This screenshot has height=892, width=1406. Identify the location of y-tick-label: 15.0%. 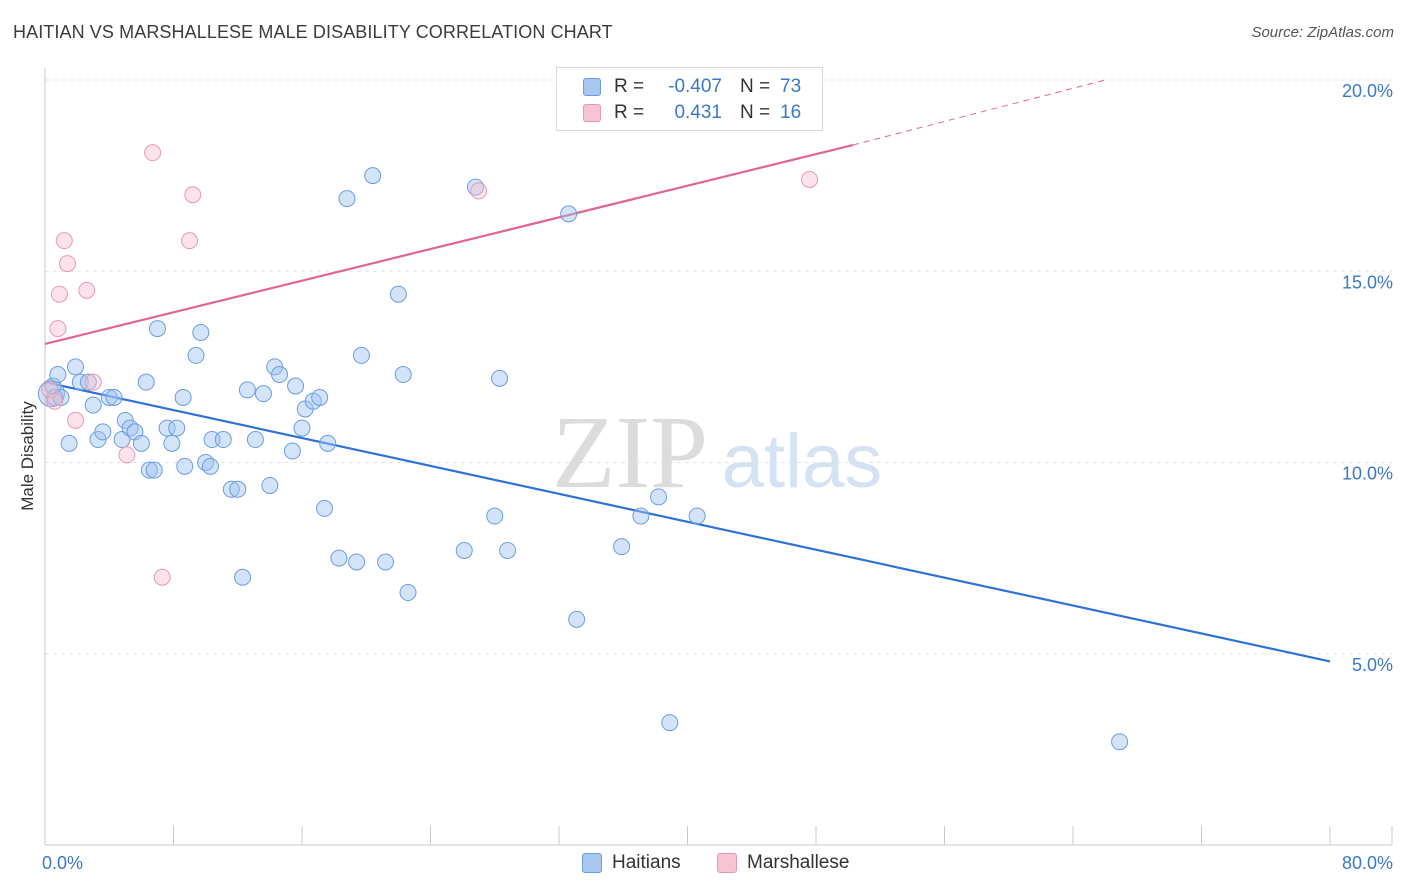
(1367, 282).